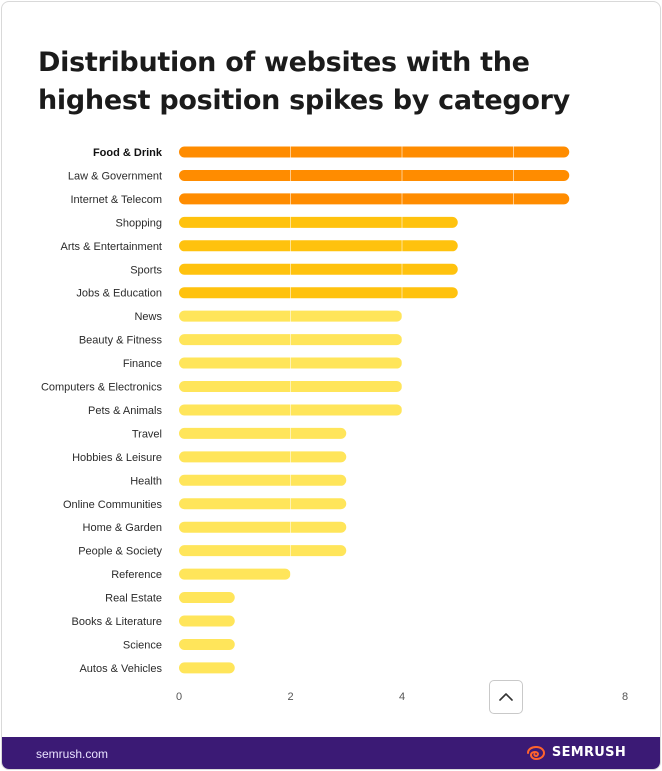  Describe the element at coordinates (120, 552) in the screenshot. I see `category-label: People & Society` at that location.